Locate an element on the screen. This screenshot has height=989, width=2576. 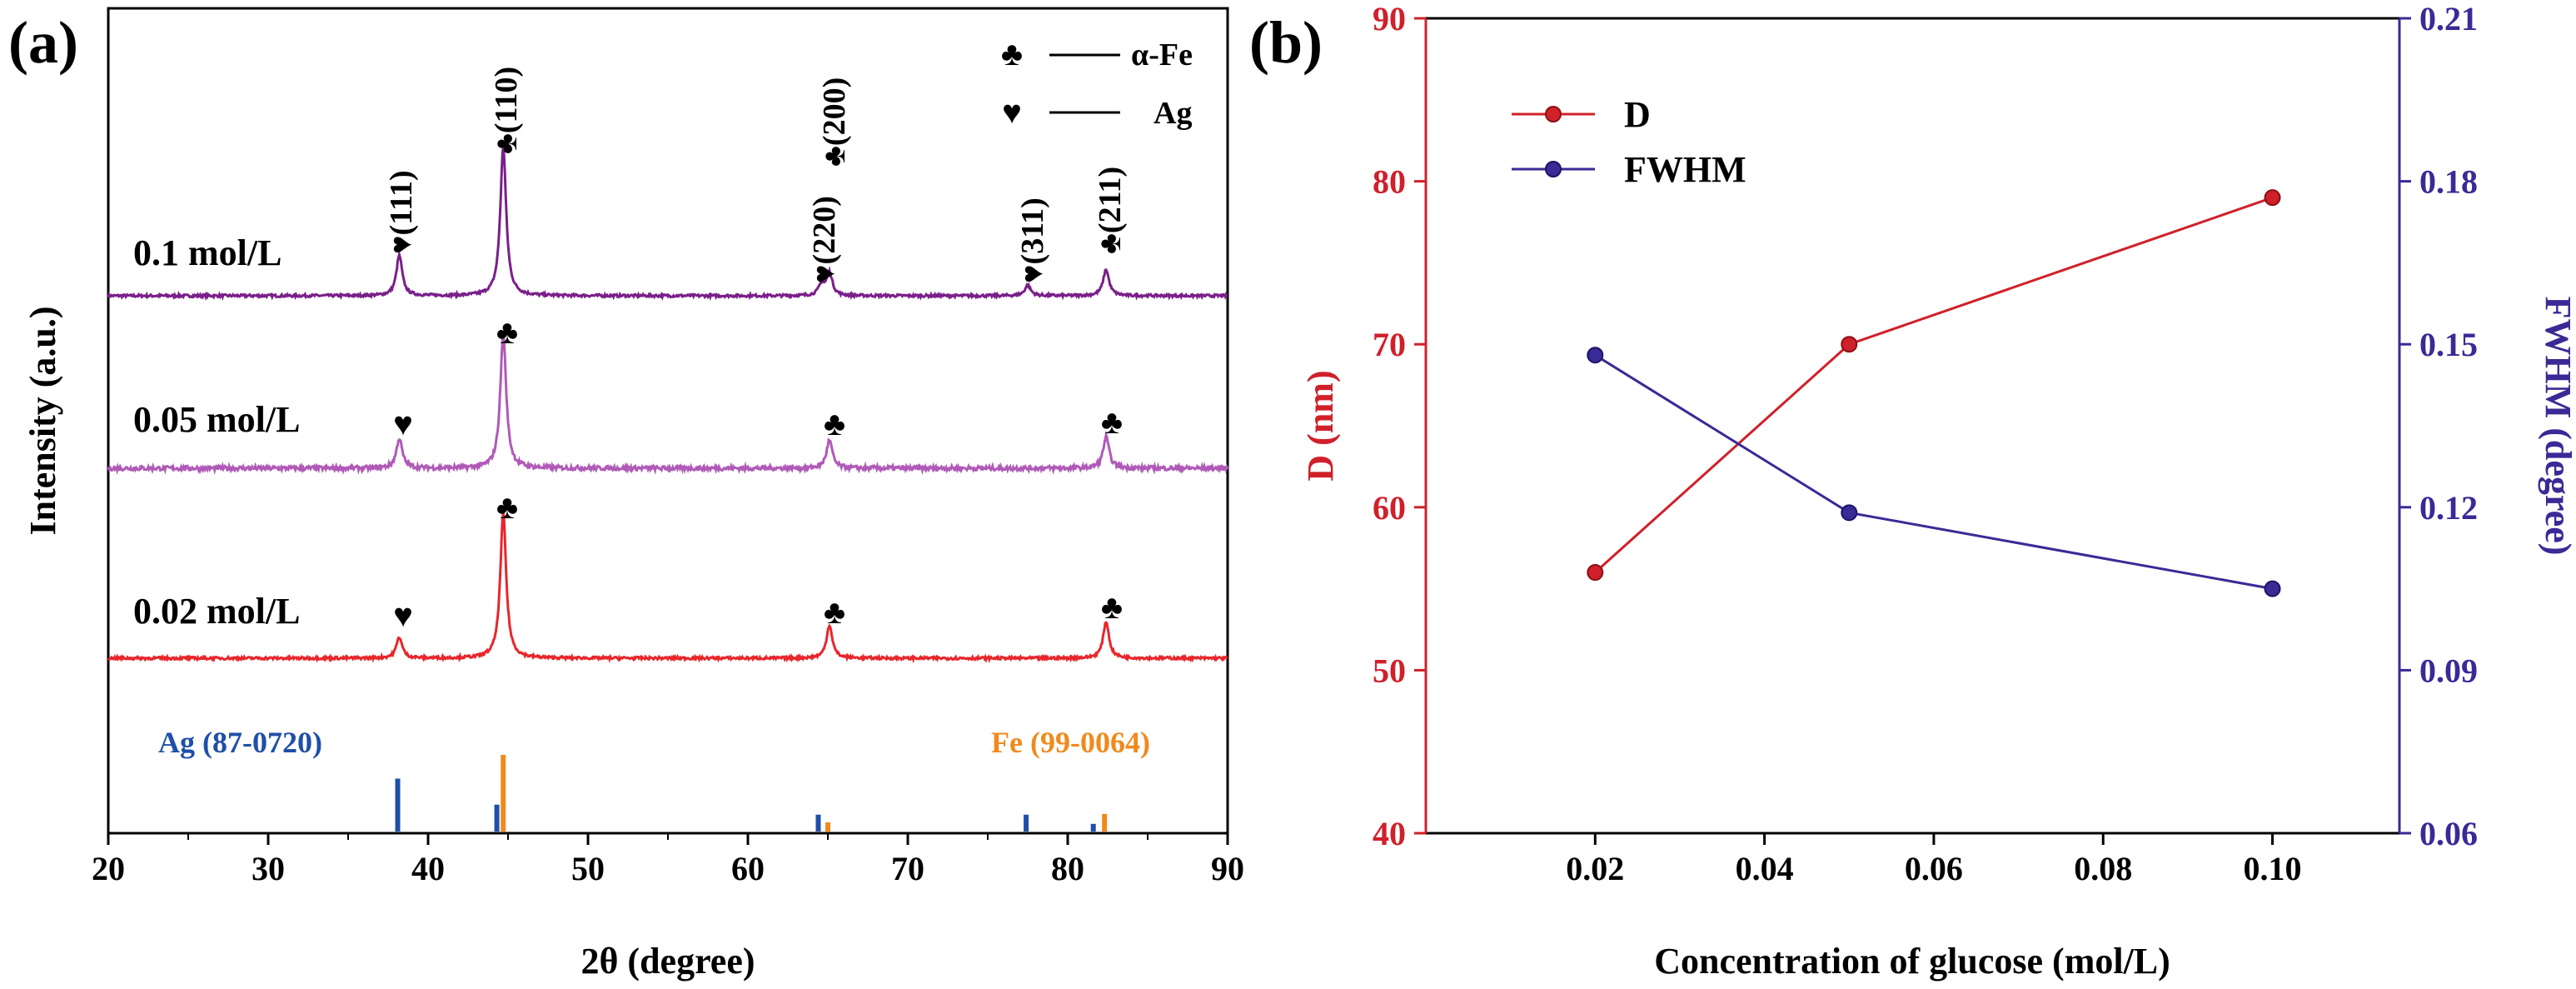
legend-ag-label: Ag is located at coordinates (1173, 114).